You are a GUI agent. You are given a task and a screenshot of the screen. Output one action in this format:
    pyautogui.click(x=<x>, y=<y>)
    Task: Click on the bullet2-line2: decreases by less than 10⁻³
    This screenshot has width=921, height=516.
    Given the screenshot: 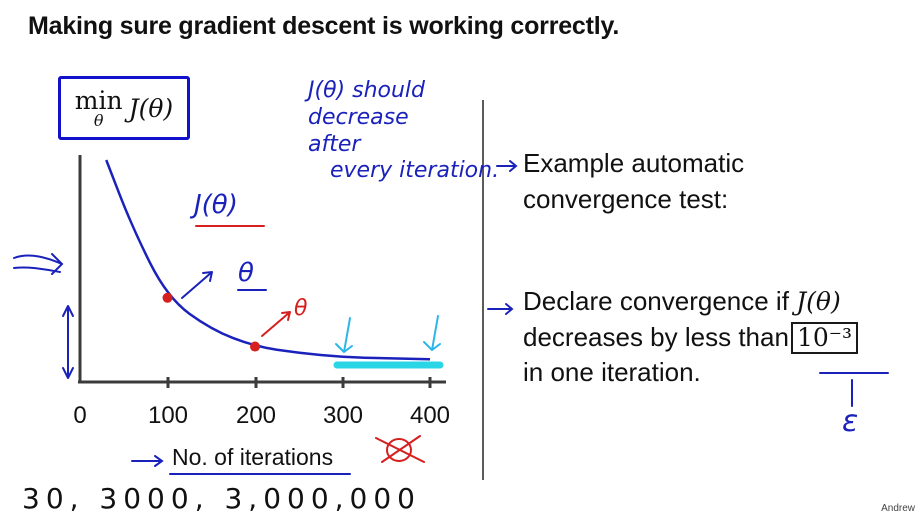 What is the action you would take?
    pyautogui.click(x=690, y=338)
    